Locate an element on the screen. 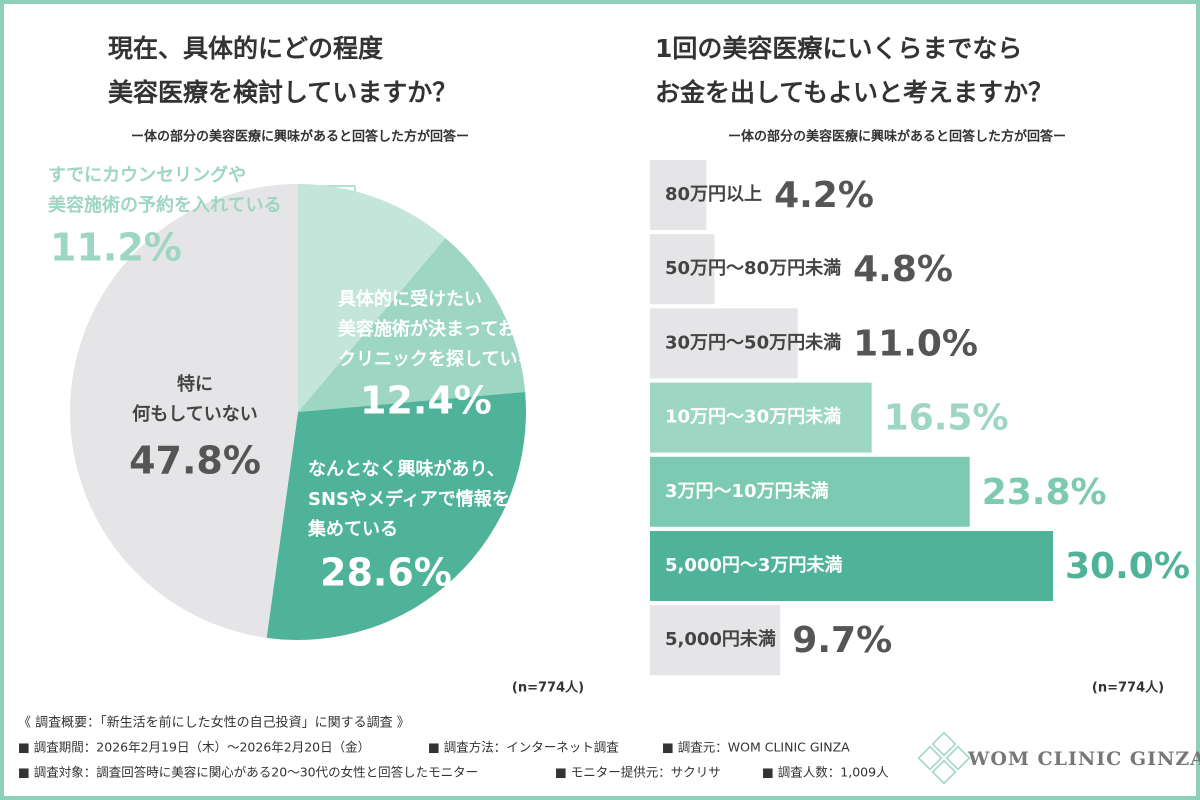  bar-value: 16.5% is located at coordinates (946, 418).